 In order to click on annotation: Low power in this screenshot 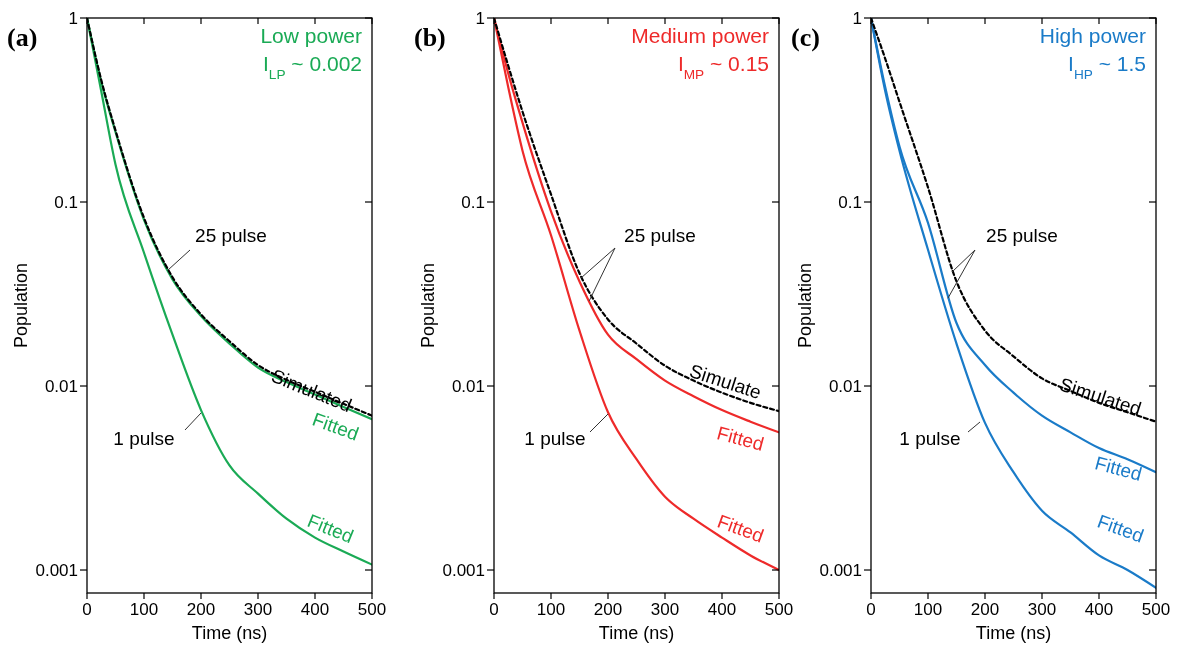, I will do `click(311, 35)`.